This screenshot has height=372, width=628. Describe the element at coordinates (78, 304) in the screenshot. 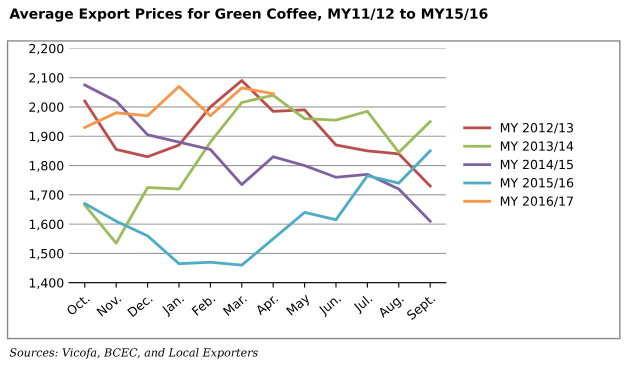

I see `x-tick-label: Oct.` at that location.